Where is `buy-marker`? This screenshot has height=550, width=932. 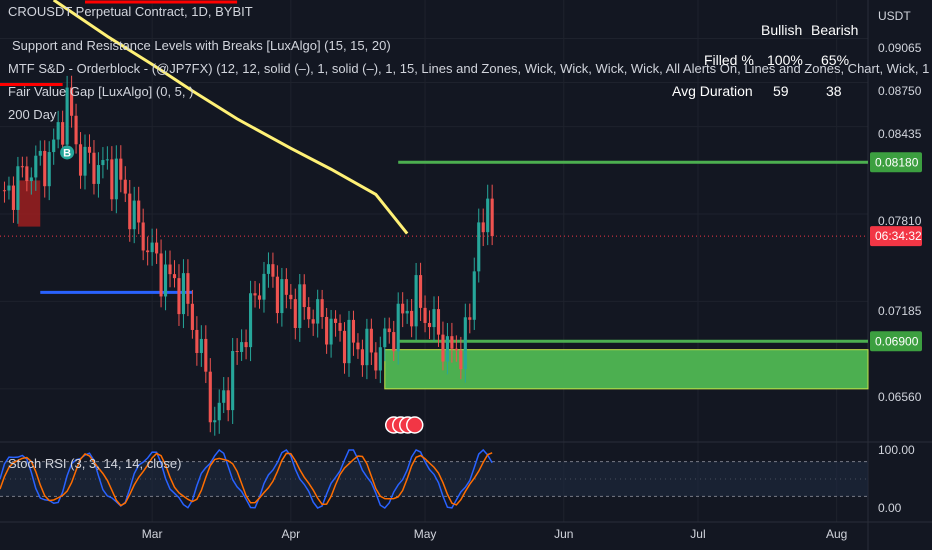
buy-marker is located at coordinates (67, 152).